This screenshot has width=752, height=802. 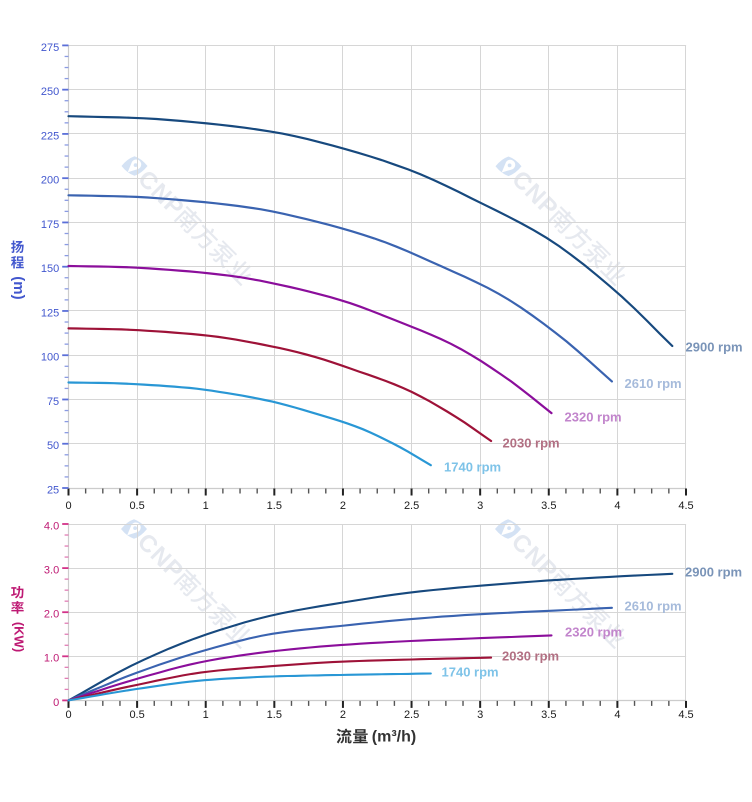 What do you see at coordinates (50, 269) in the screenshot?
I see `svg-text: 150` at bounding box center [50, 269].